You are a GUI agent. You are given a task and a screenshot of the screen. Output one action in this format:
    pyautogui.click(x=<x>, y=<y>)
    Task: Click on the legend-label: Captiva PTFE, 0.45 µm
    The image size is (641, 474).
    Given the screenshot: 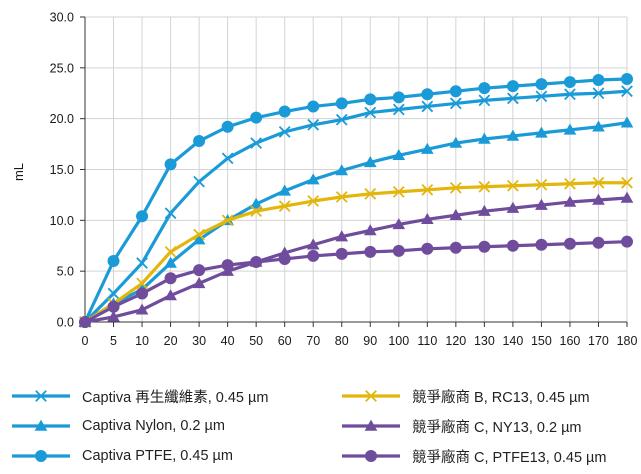 What is the action you would take?
    pyautogui.click(x=157, y=456)
    